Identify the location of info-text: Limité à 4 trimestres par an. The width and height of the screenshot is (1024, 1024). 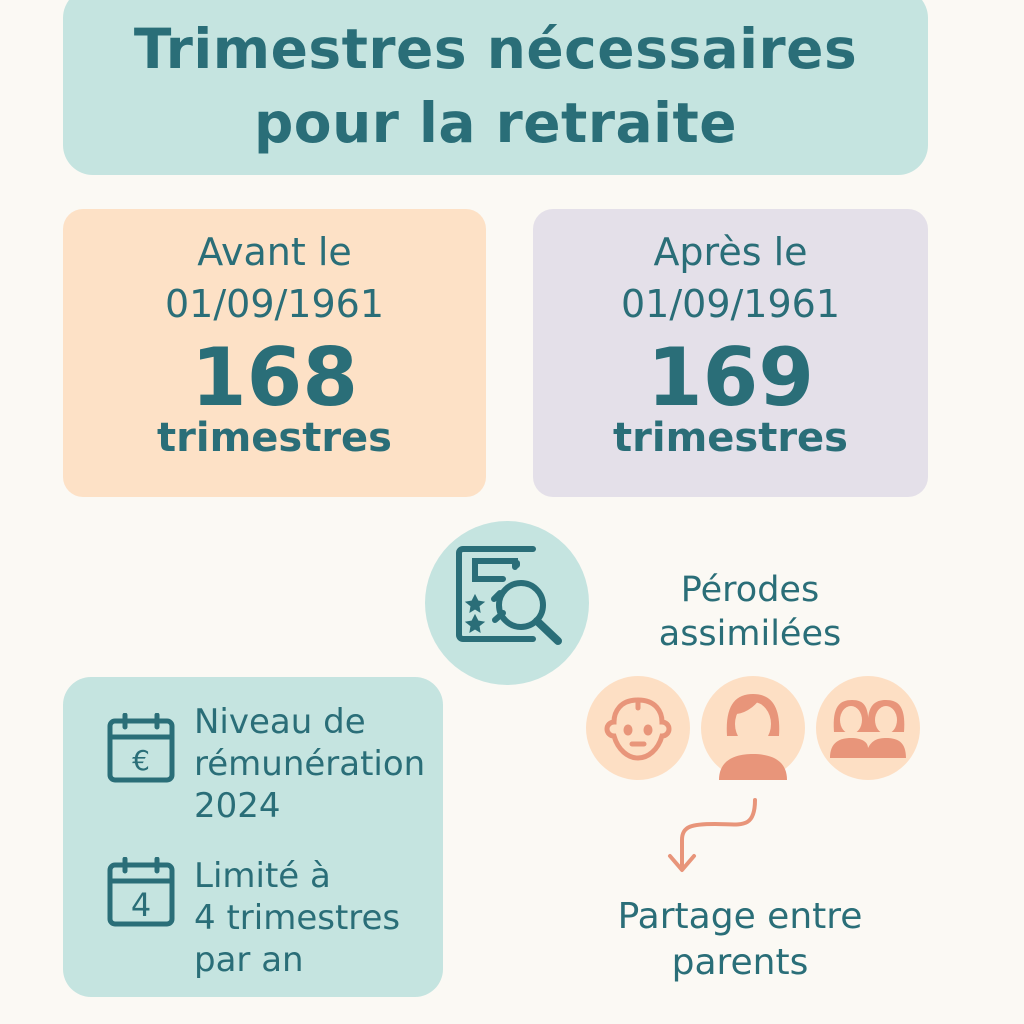
(297, 918).